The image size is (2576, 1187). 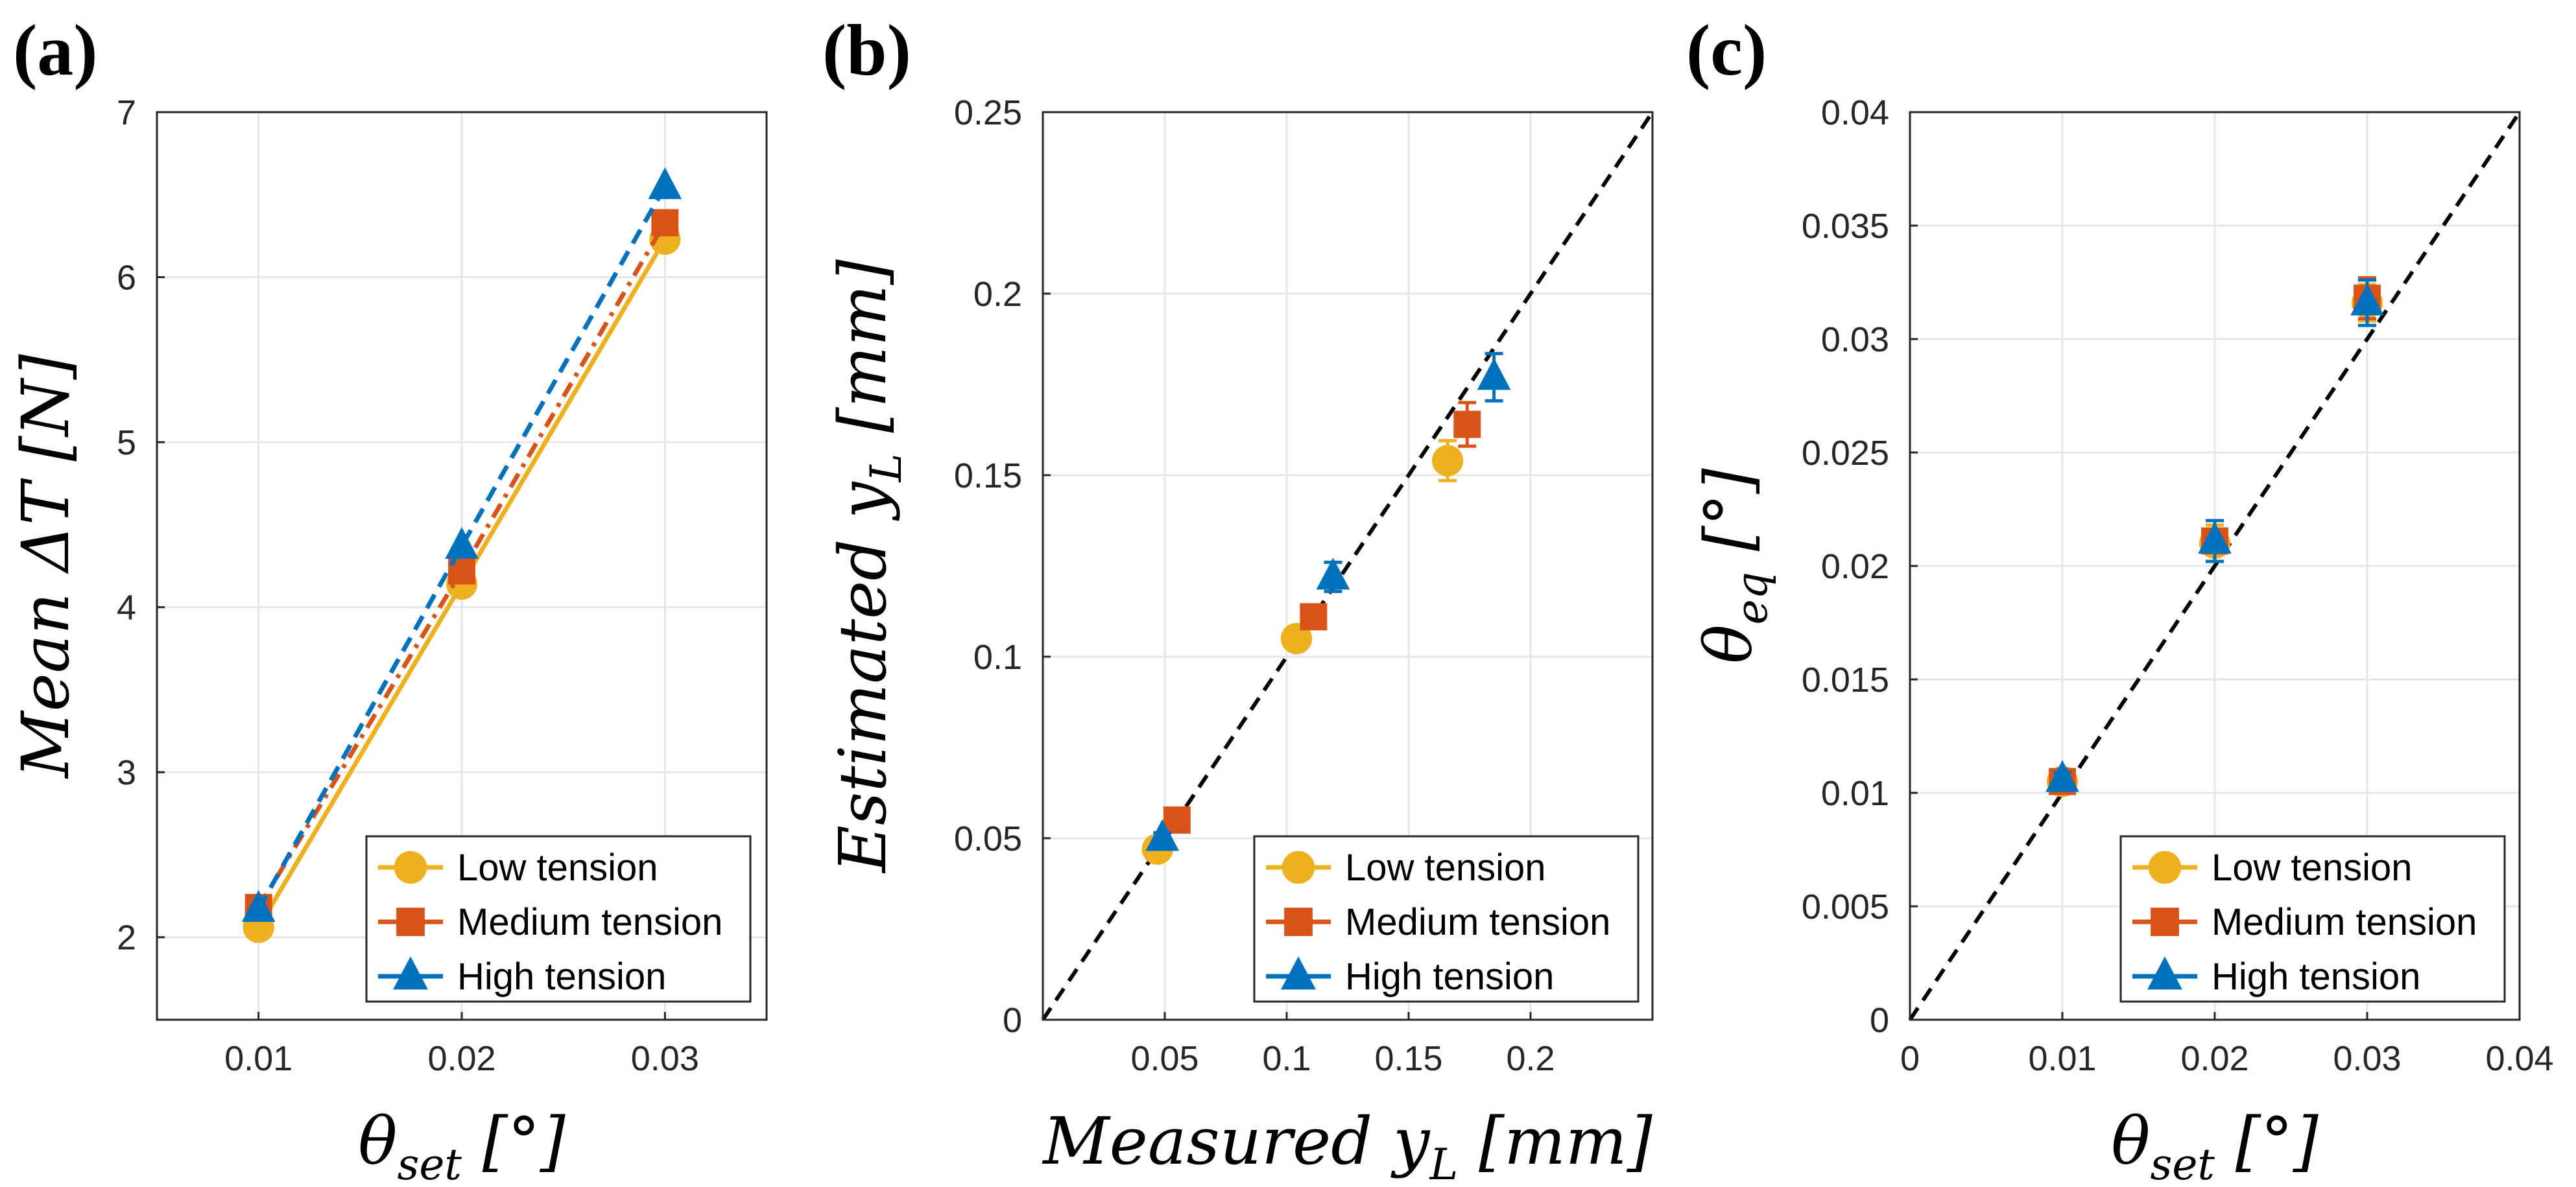 I want to click on y-tick-label: 0.01, so click(x=1855, y=793).